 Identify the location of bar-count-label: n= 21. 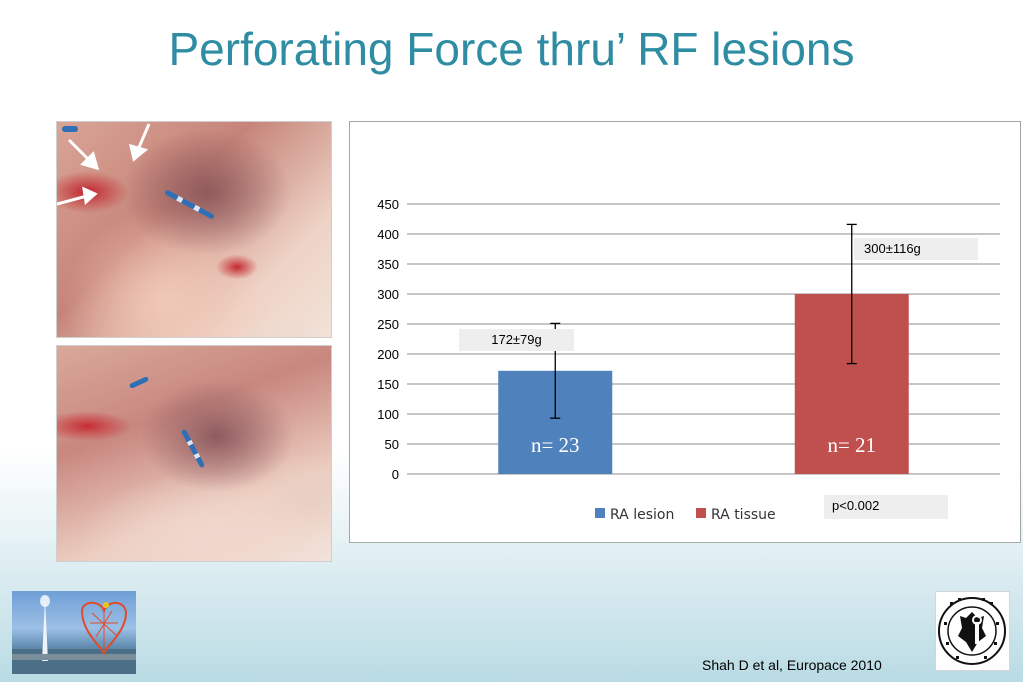
(851, 445).